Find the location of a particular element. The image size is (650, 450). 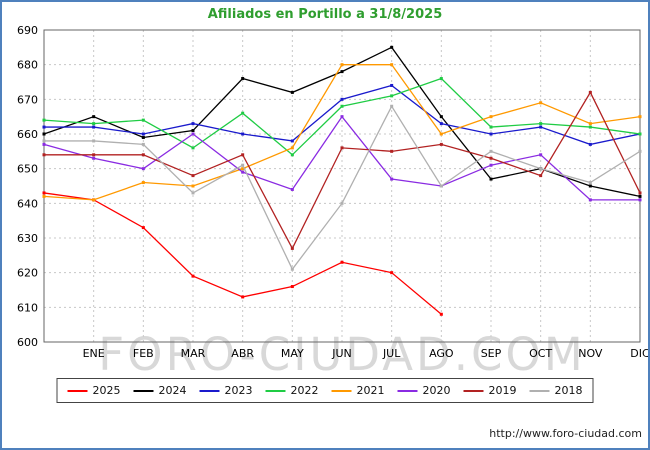

legend-swatch-2024 is located at coordinates (143, 390).